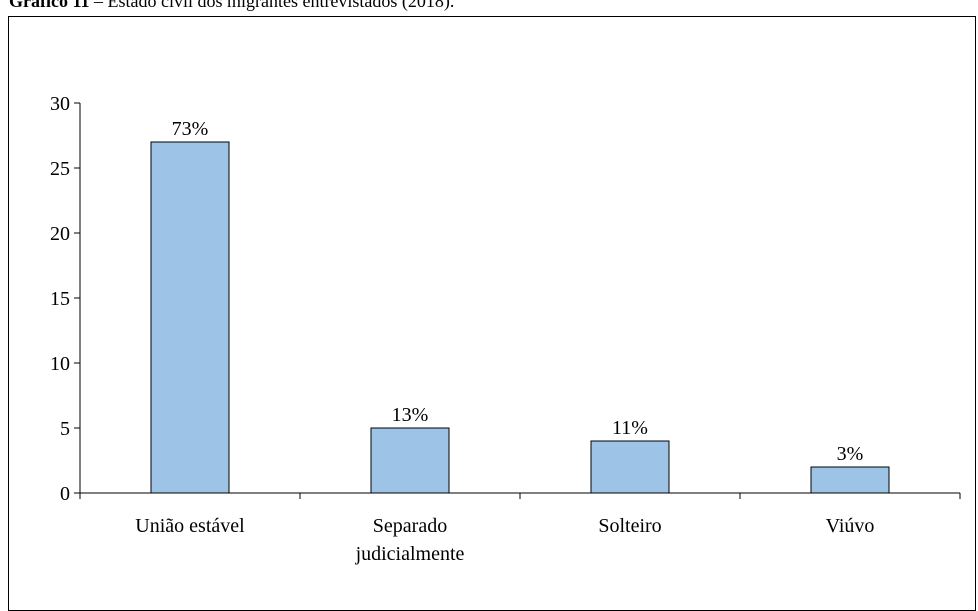  What do you see at coordinates (60, 234) in the screenshot?
I see `y-tick-label: 20` at bounding box center [60, 234].